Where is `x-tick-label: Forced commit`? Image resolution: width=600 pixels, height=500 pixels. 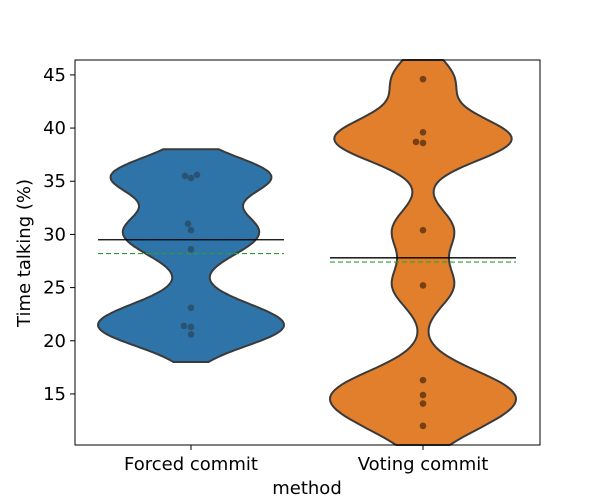 x-tick-label: Forced commit is located at coordinates (191, 464).